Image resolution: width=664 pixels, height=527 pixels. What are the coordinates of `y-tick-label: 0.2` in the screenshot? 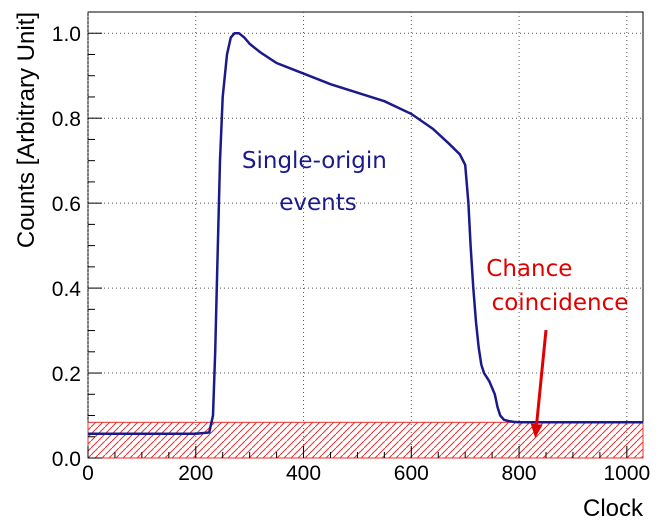 It's located at (66, 374).